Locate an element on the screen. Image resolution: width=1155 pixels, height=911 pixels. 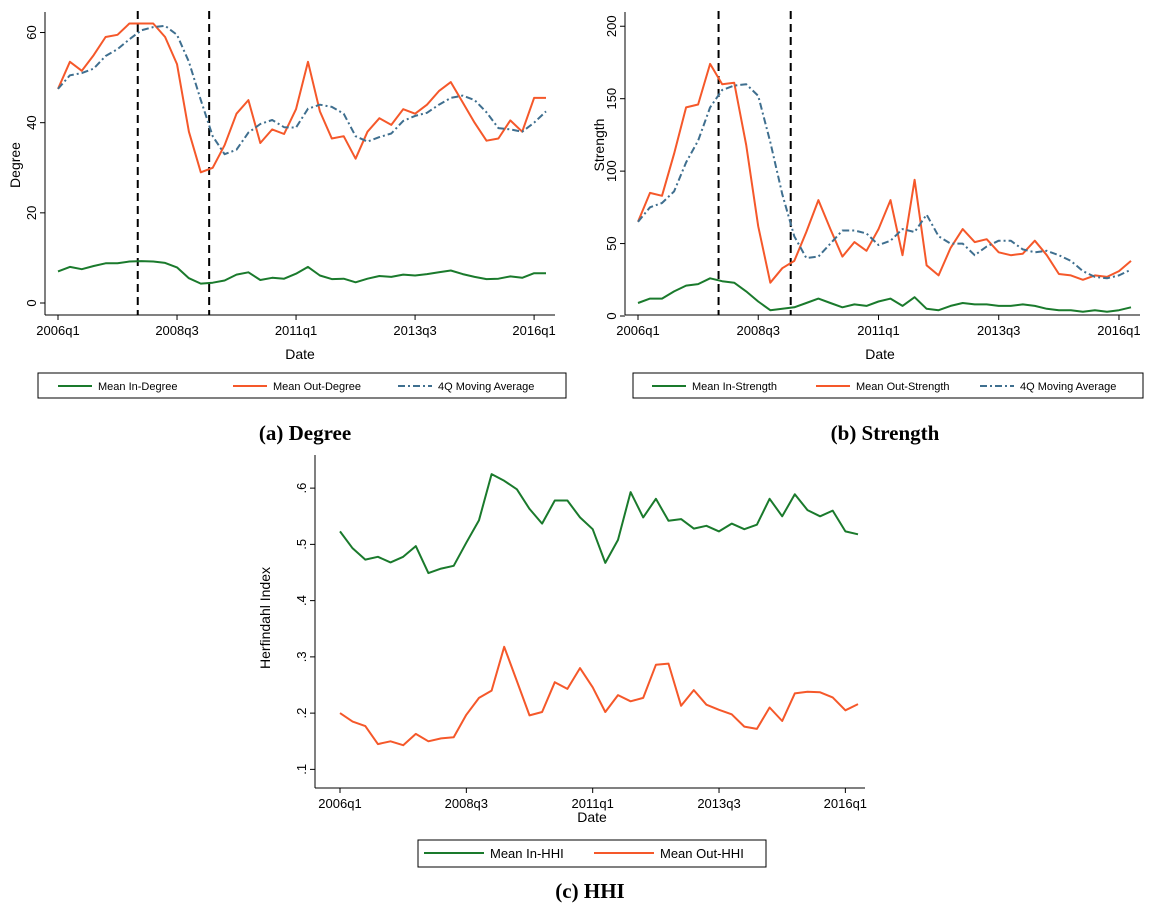
y-tick-label: 200 is located at coordinates (611, 26).